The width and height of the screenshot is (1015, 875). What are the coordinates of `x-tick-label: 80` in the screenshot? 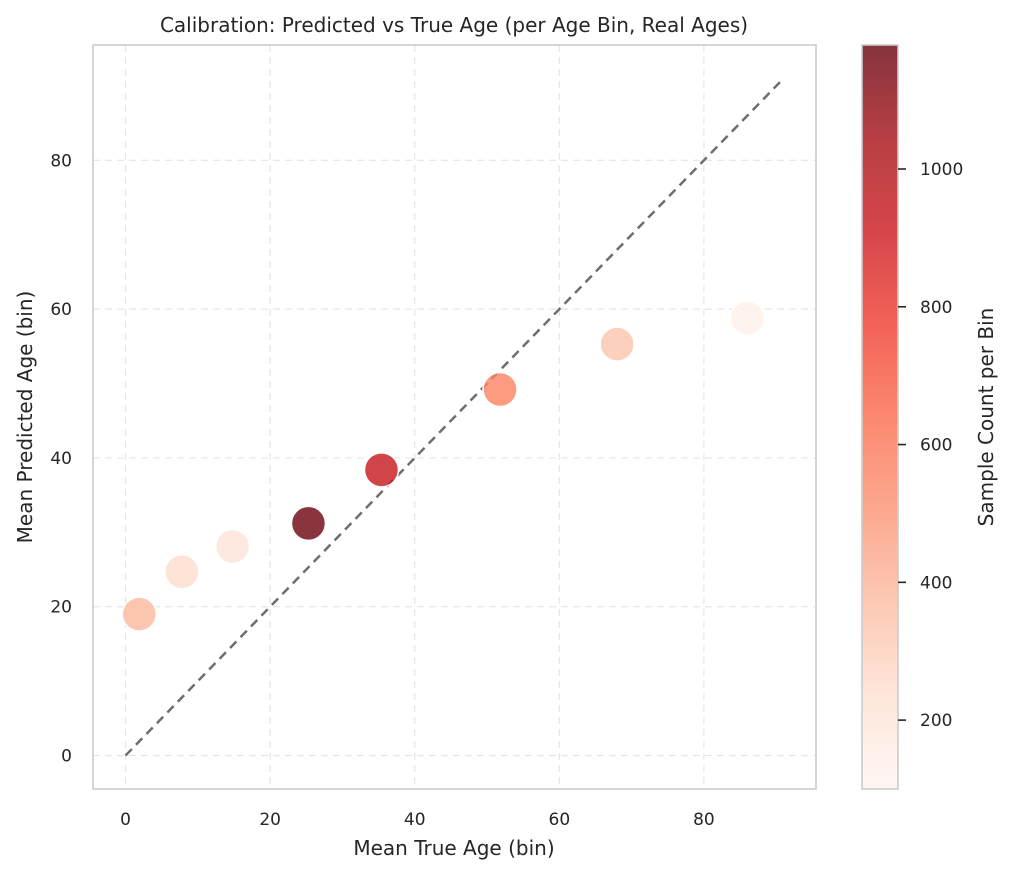 It's located at (704, 820).